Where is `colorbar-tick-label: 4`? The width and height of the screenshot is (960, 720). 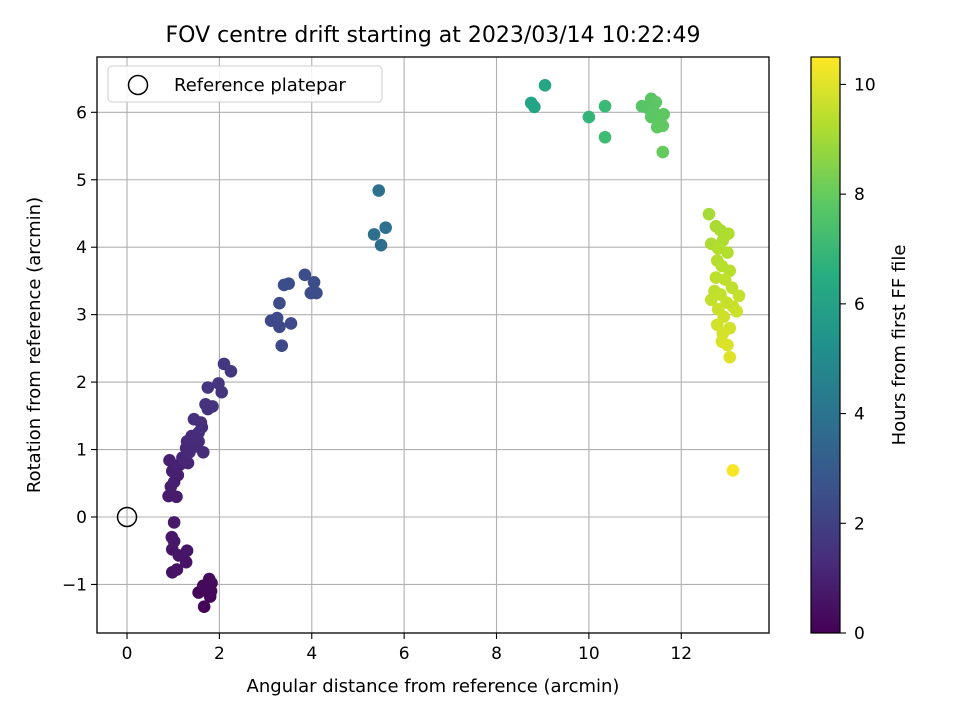 colorbar-tick-label: 4 is located at coordinates (859, 415).